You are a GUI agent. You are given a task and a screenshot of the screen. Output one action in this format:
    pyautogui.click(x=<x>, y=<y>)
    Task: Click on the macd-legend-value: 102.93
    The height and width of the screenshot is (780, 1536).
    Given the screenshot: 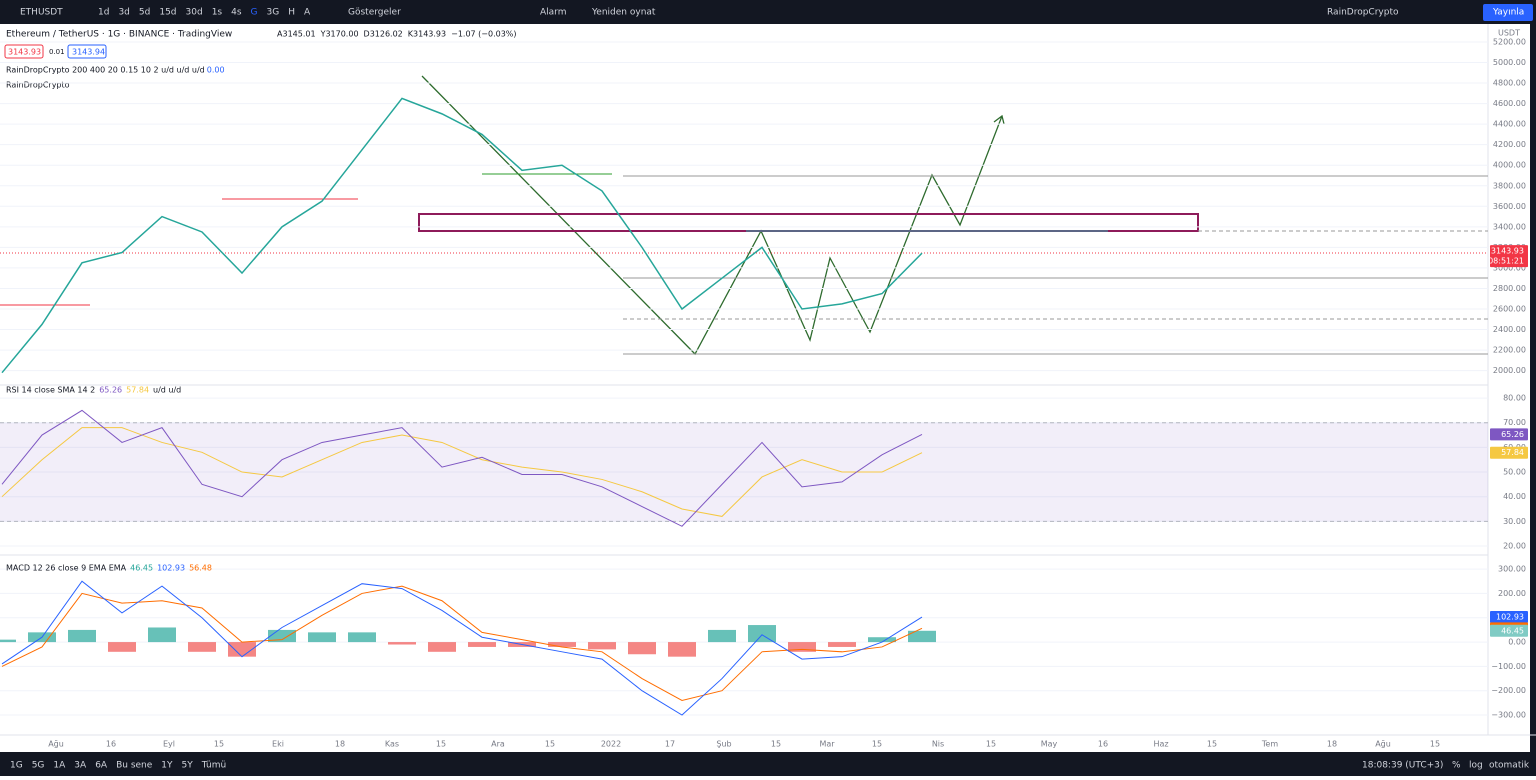 What is the action you would take?
    pyautogui.click(x=171, y=568)
    